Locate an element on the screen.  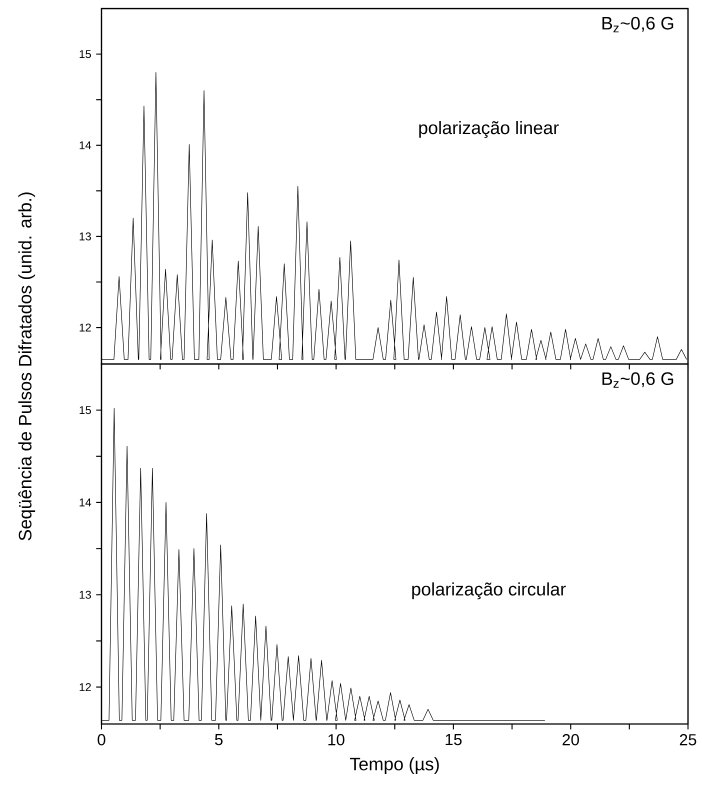
y-axis-title: Seqüência de Pulsos Difratados (unid. arb.) is located at coordinates (27, 366).